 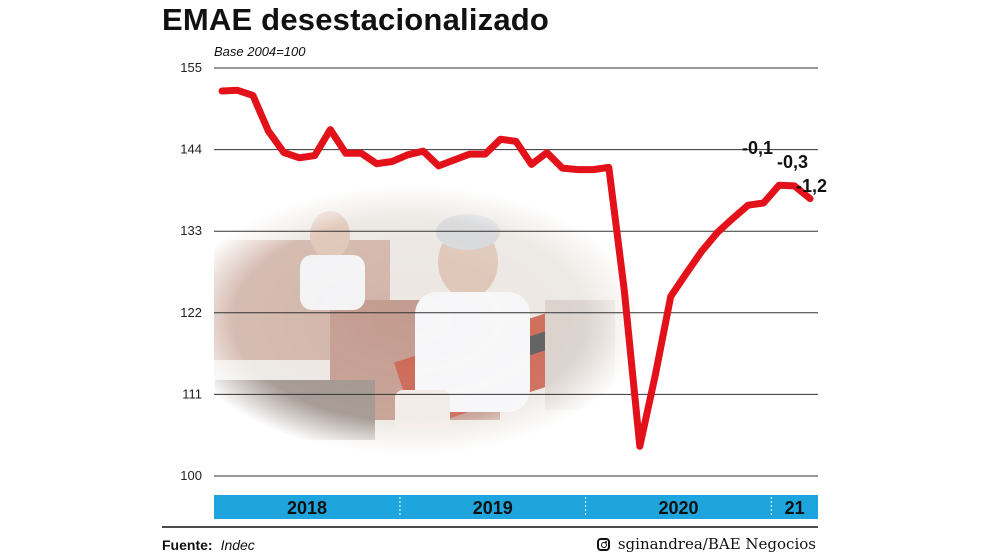 I want to click on year-label: 2019, so click(x=493, y=508).